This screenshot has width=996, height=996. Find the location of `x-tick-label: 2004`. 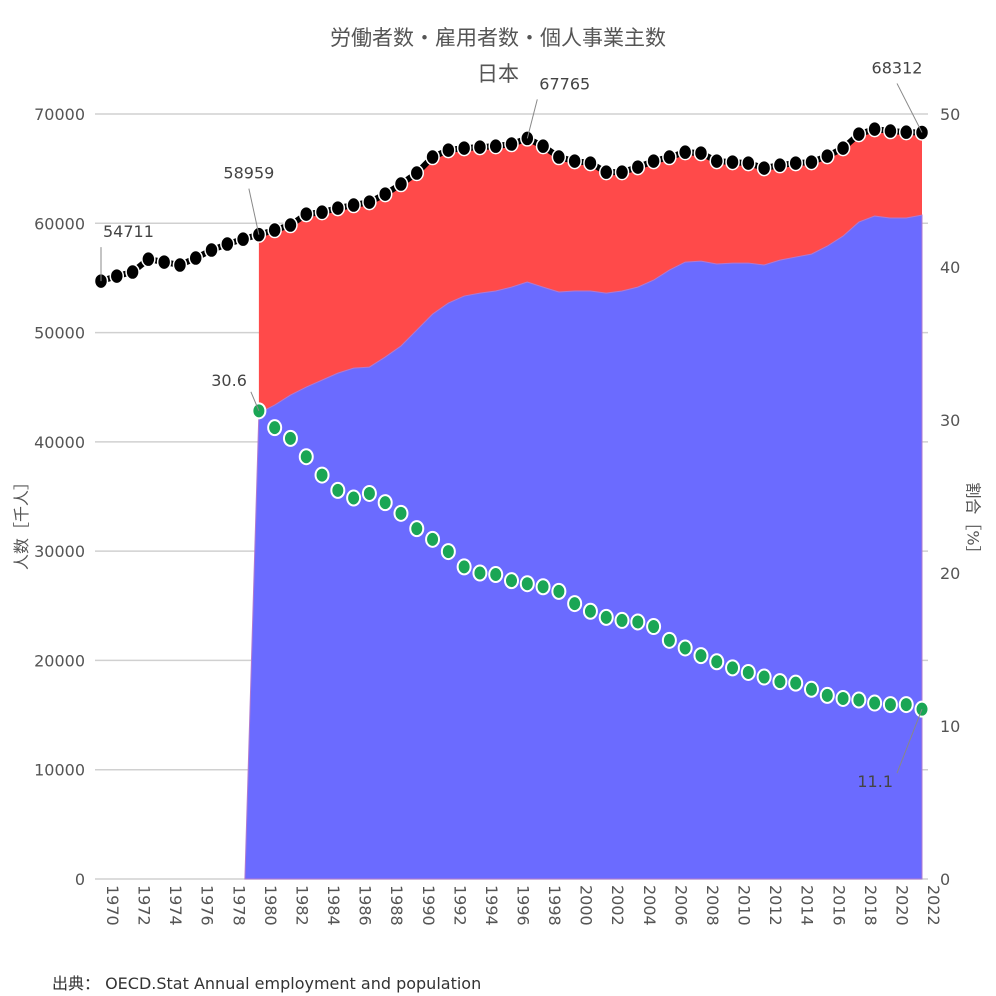

x-tick-label: 2004 is located at coordinates (649, 905).